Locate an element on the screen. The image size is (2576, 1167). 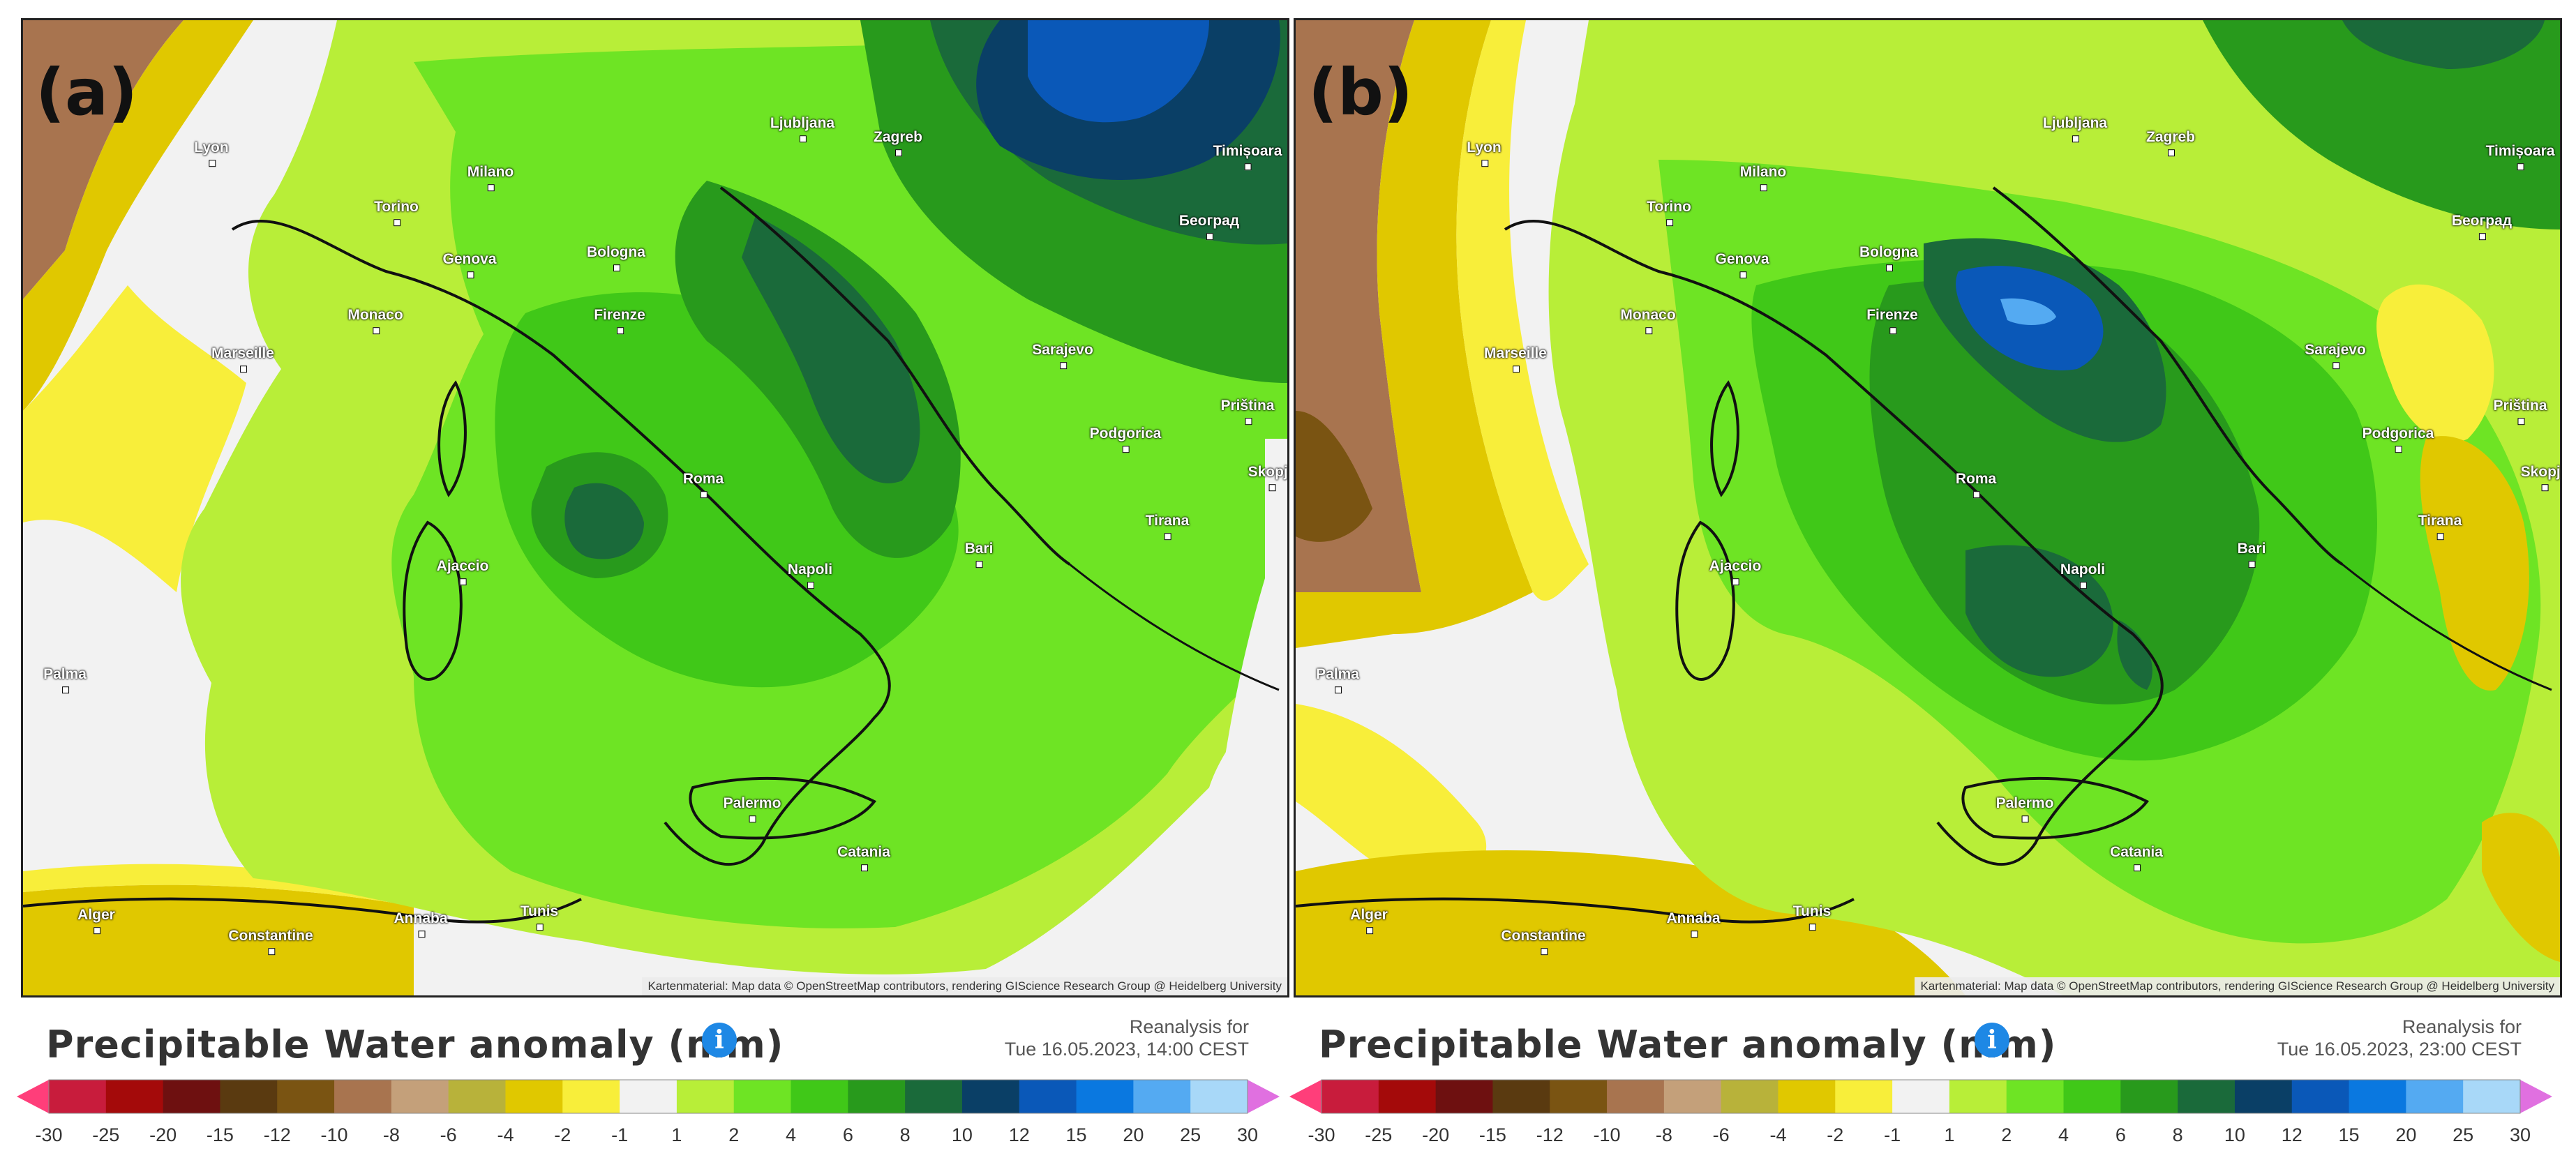
legend-title: Precipitable Water anomaly (mm) is located at coordinates (415, 1045).